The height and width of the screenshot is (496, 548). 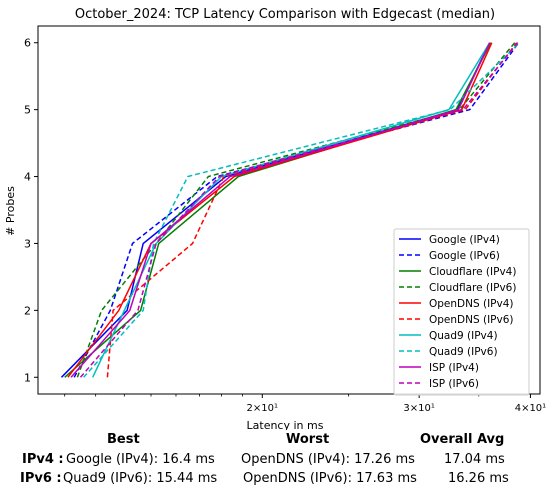 I want to click on y-tick-label: 5, so click(x=27, y=110).